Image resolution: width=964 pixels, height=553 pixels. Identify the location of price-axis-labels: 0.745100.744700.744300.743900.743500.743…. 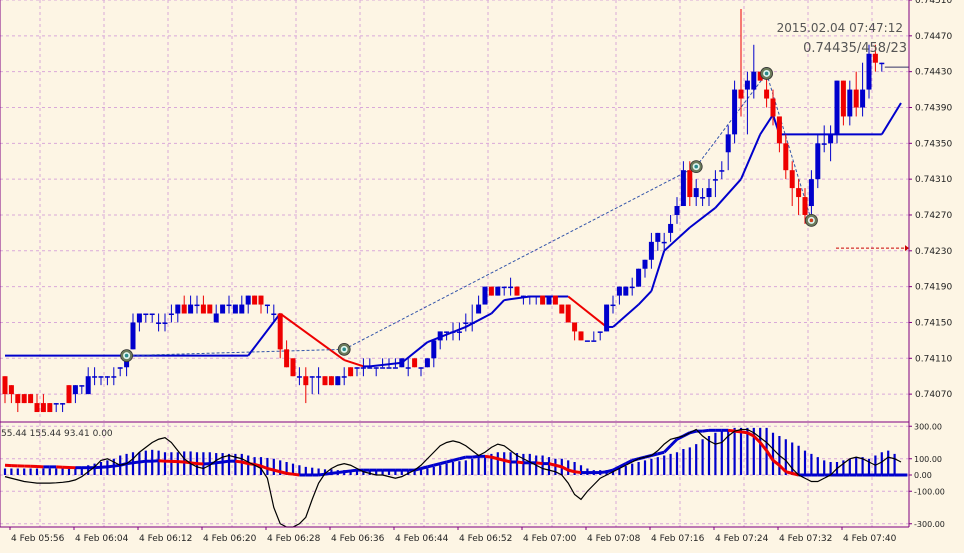
(930, 200).